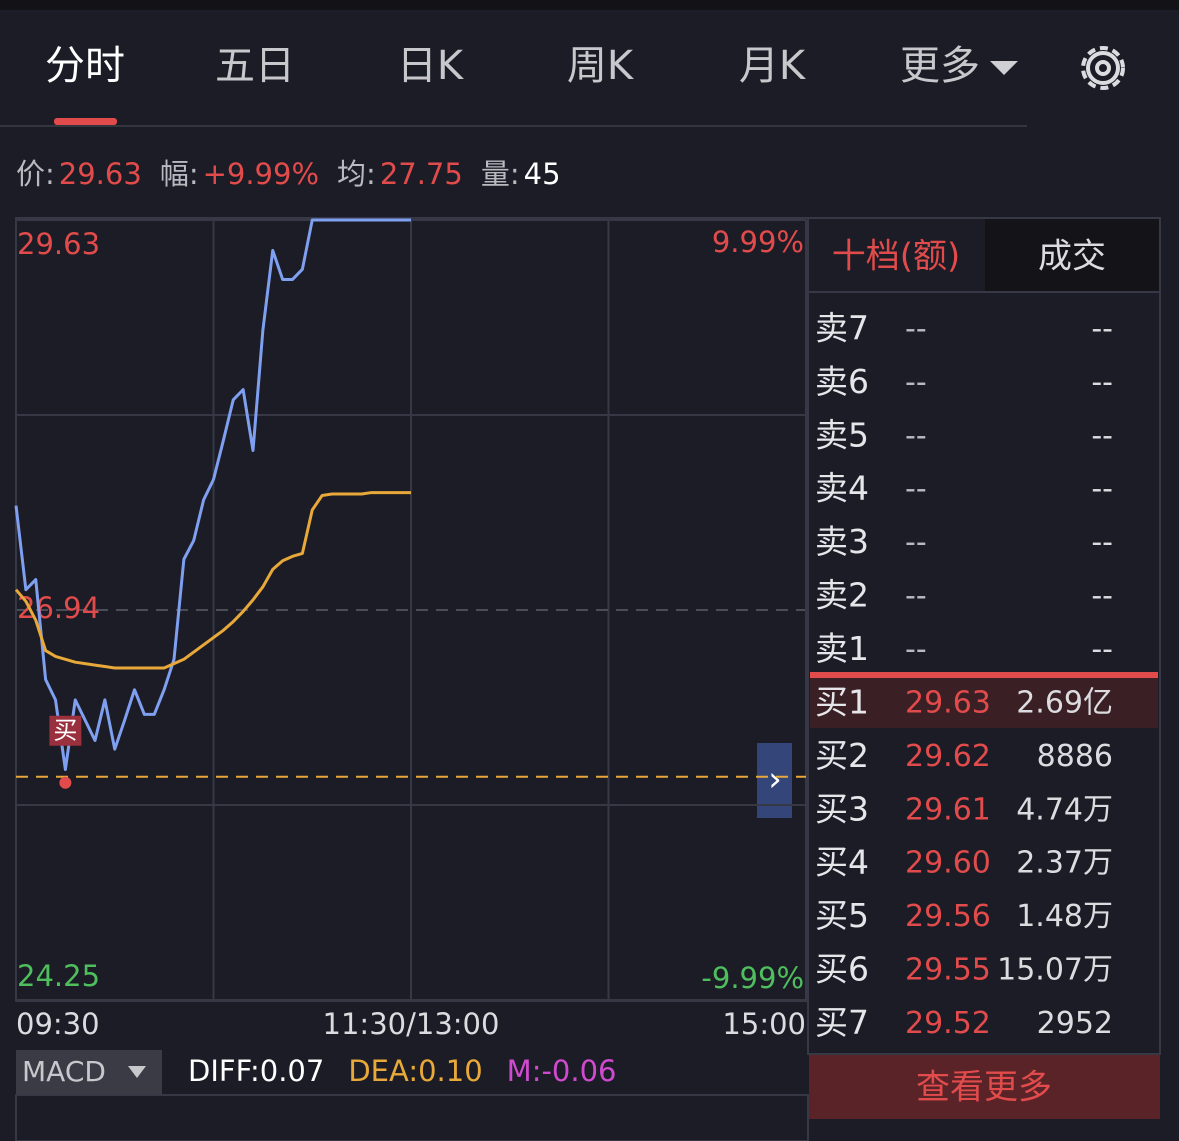  What do you see at coordinates (842, 969) in the screenshot?
I see `order-level: 买6` at bounding box center [842, 969].